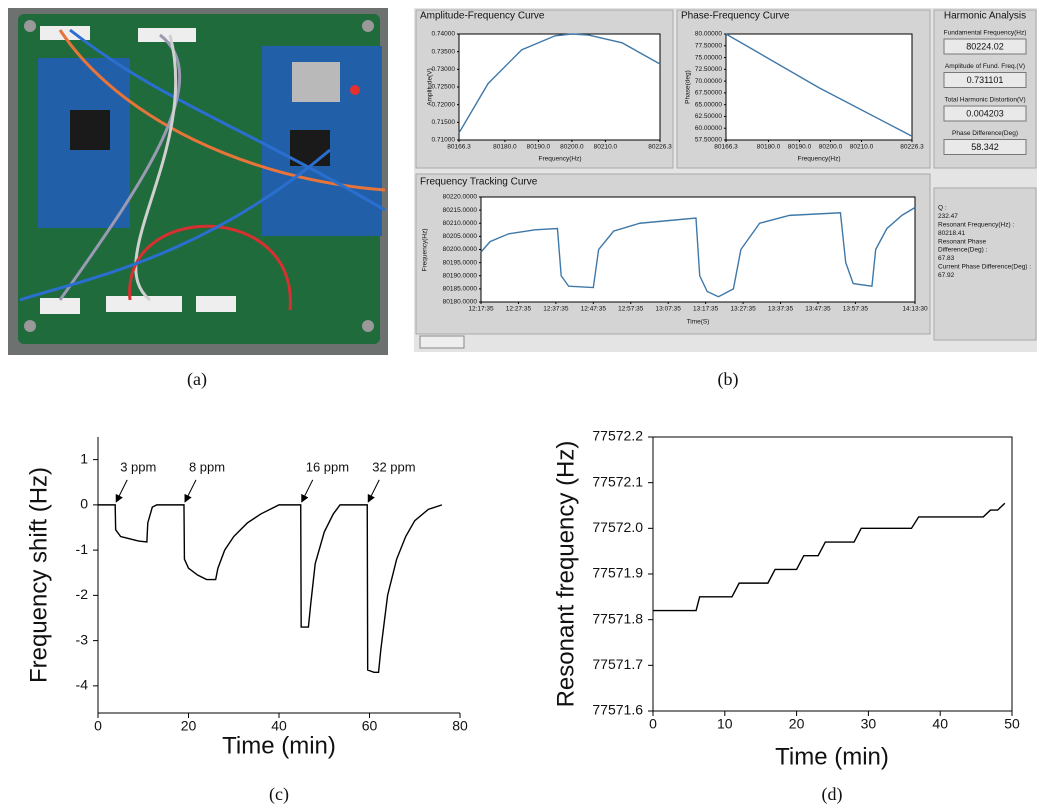  I want to click on x-tick-label: 80200.0, so click(572, 147).